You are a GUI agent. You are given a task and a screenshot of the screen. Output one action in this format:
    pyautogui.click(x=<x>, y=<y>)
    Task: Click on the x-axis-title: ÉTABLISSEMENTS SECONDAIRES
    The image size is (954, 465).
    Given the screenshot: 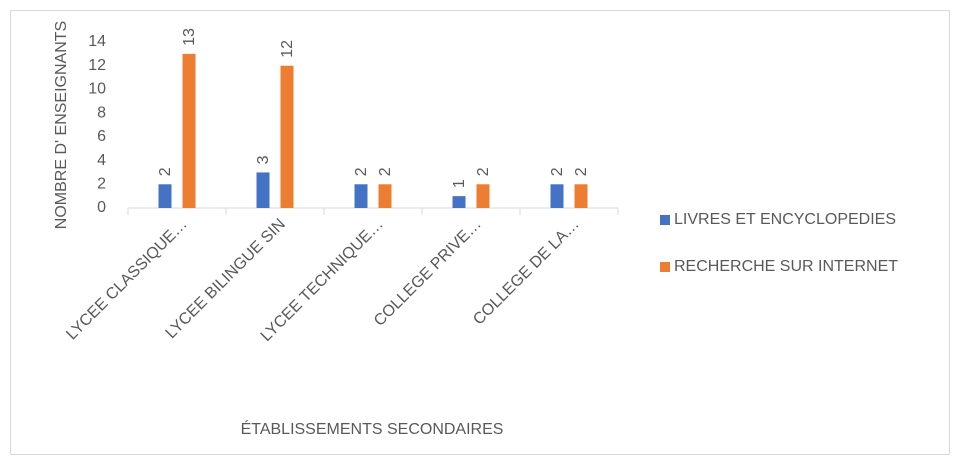 What is the action you would take?
    pyautogui.click(x=372, y=428)
    